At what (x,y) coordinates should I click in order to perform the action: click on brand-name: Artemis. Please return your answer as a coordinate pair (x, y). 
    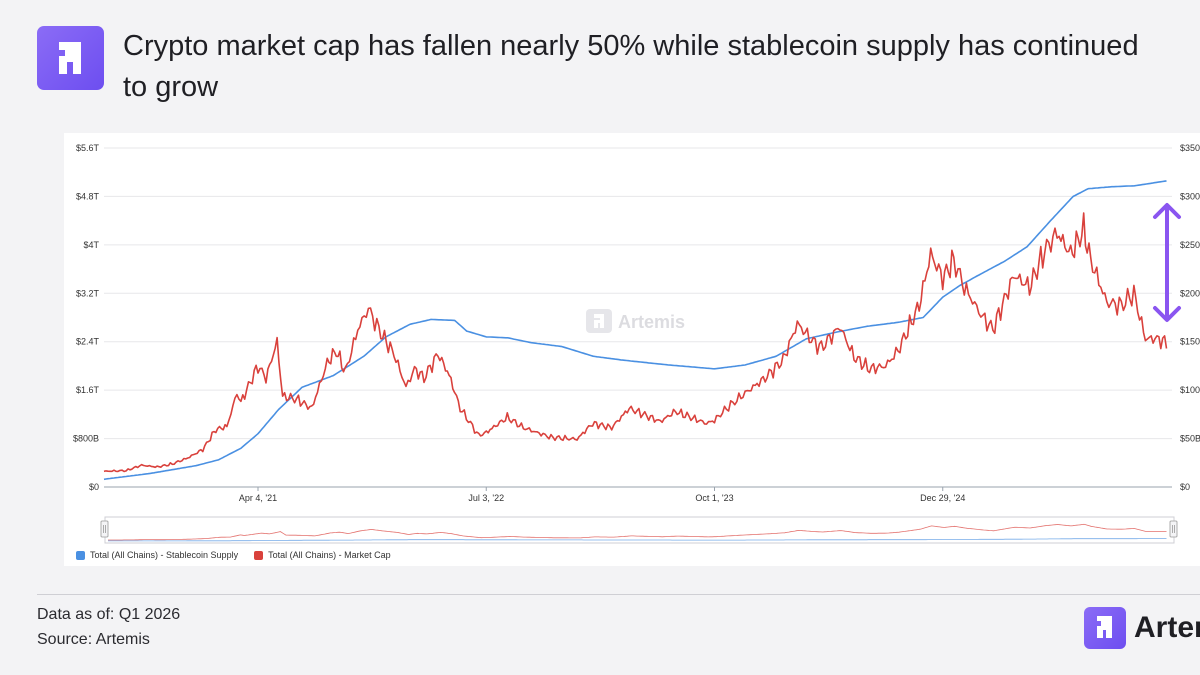
    Looking at the image, I should click on (1167, 627).